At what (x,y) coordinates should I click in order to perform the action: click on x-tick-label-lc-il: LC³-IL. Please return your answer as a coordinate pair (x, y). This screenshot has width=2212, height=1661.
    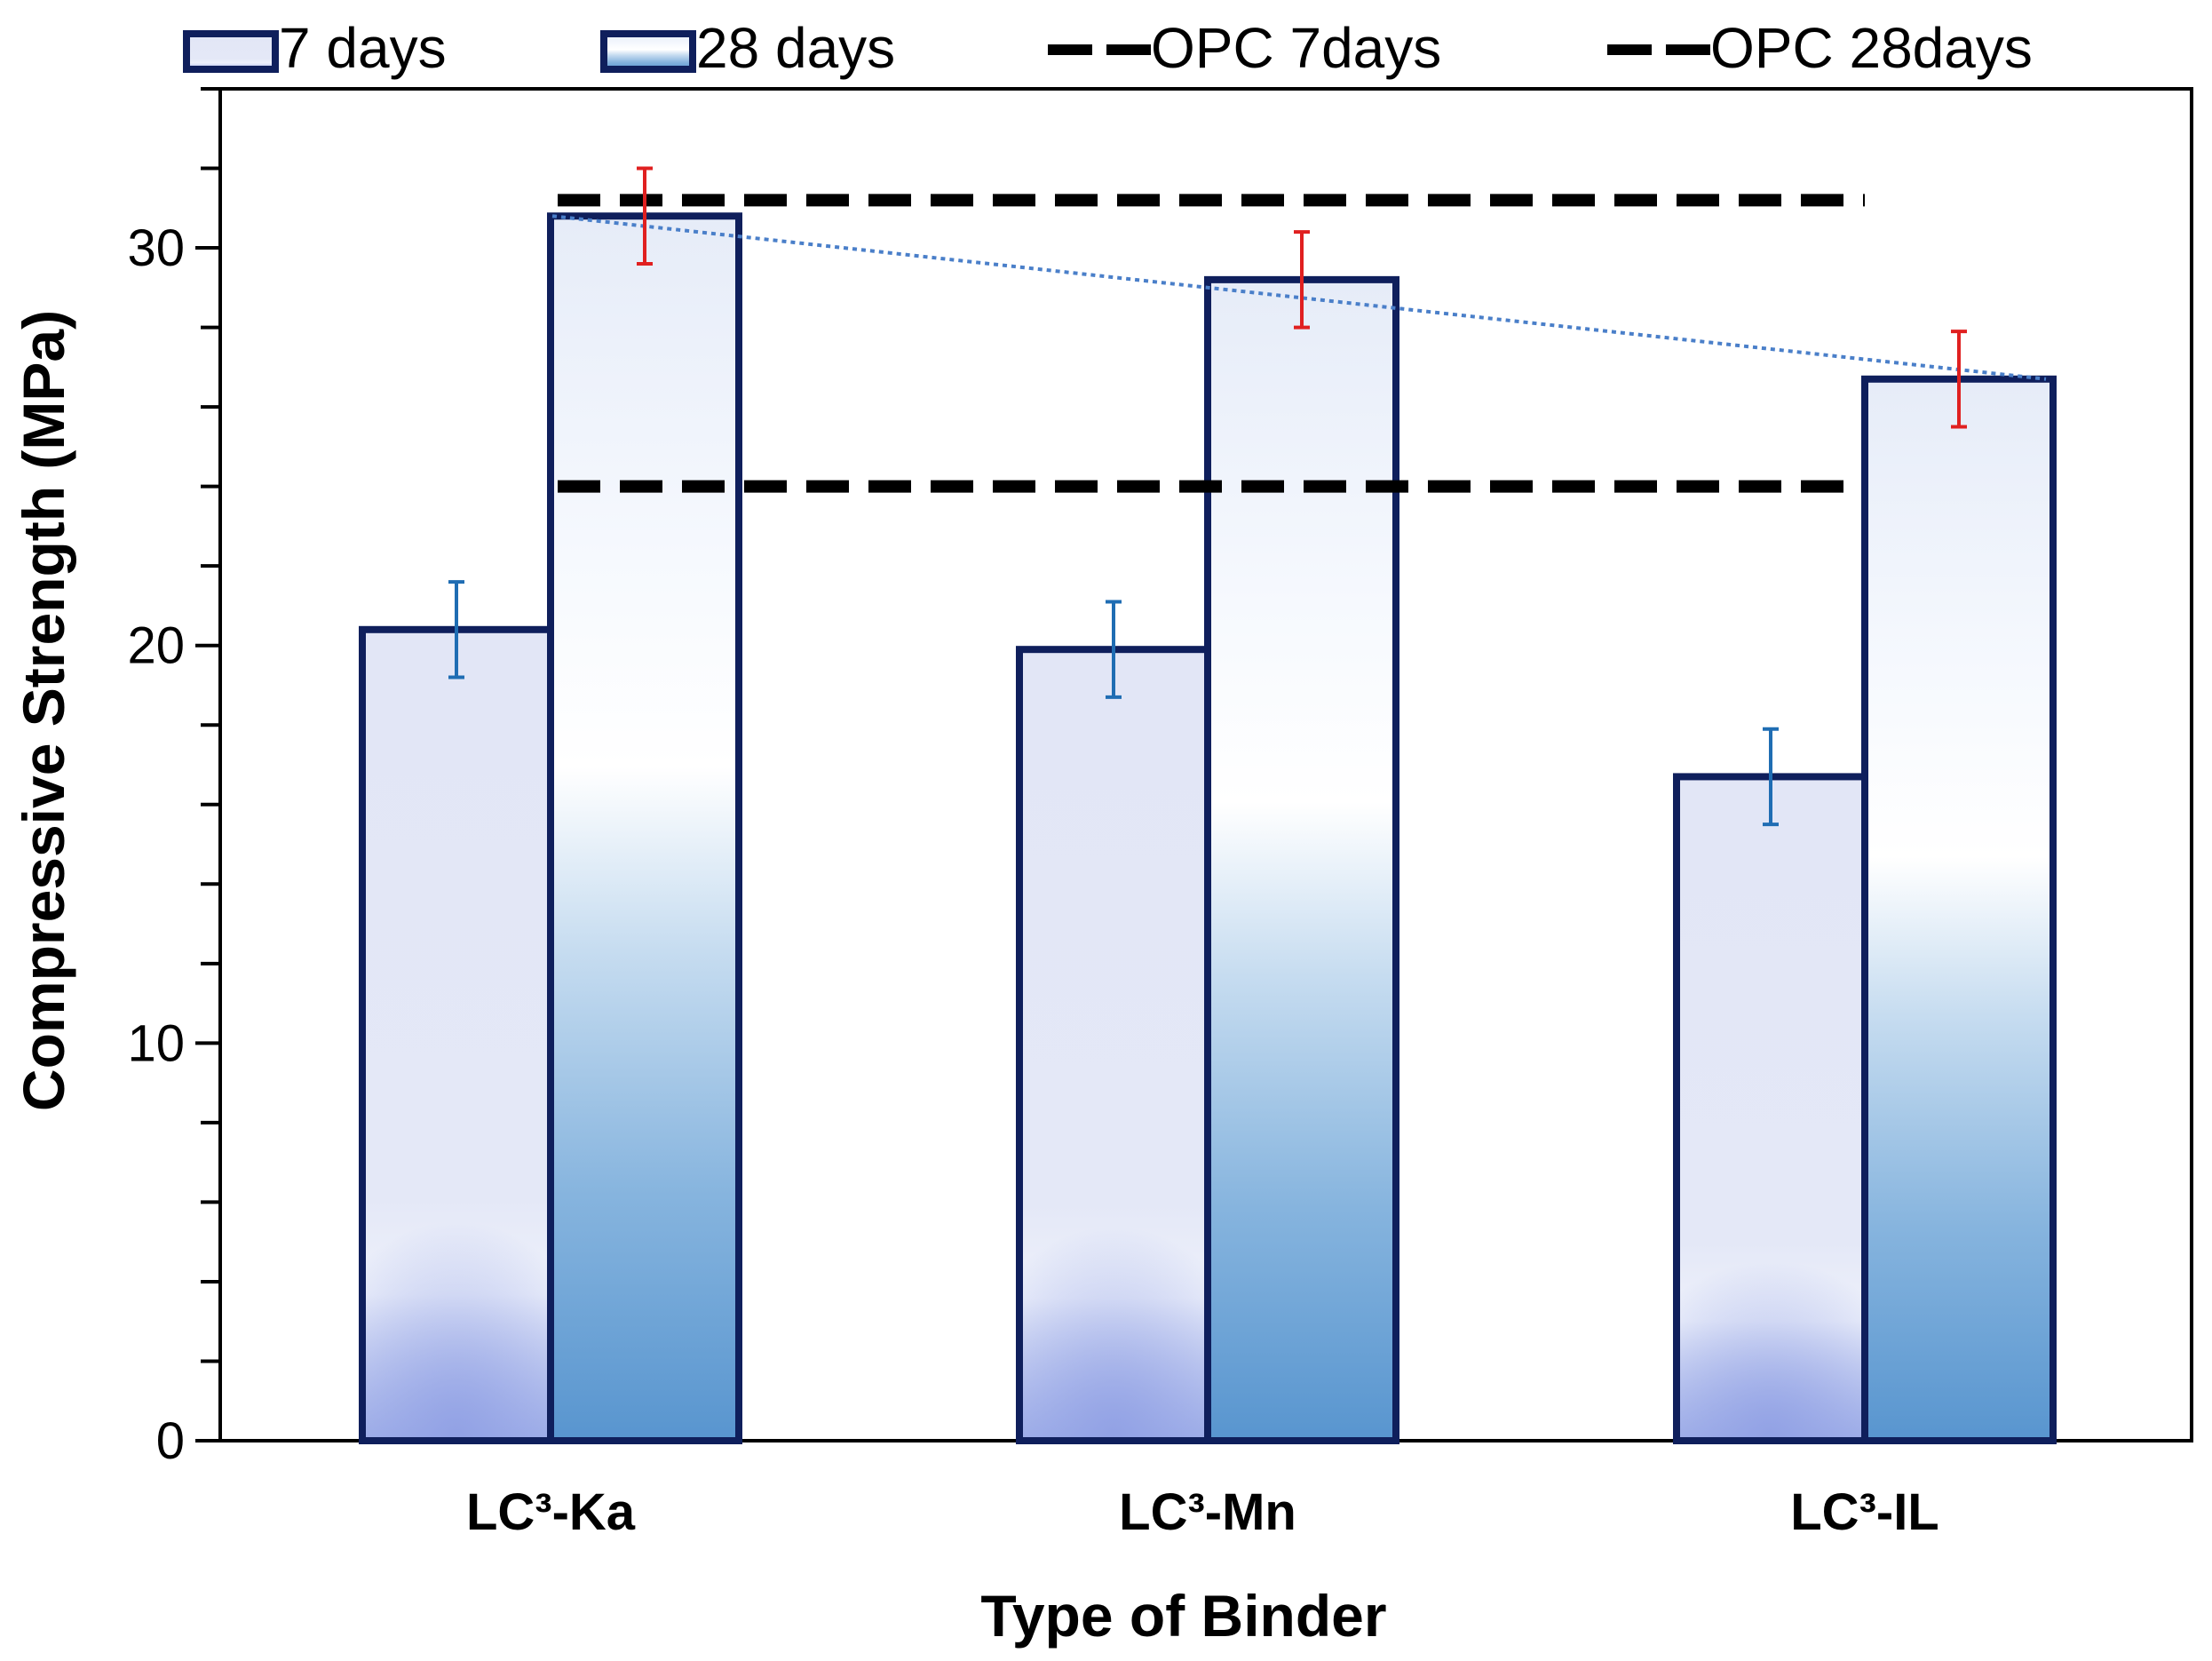
    Looking at the image, I should click on (1864, 1512).